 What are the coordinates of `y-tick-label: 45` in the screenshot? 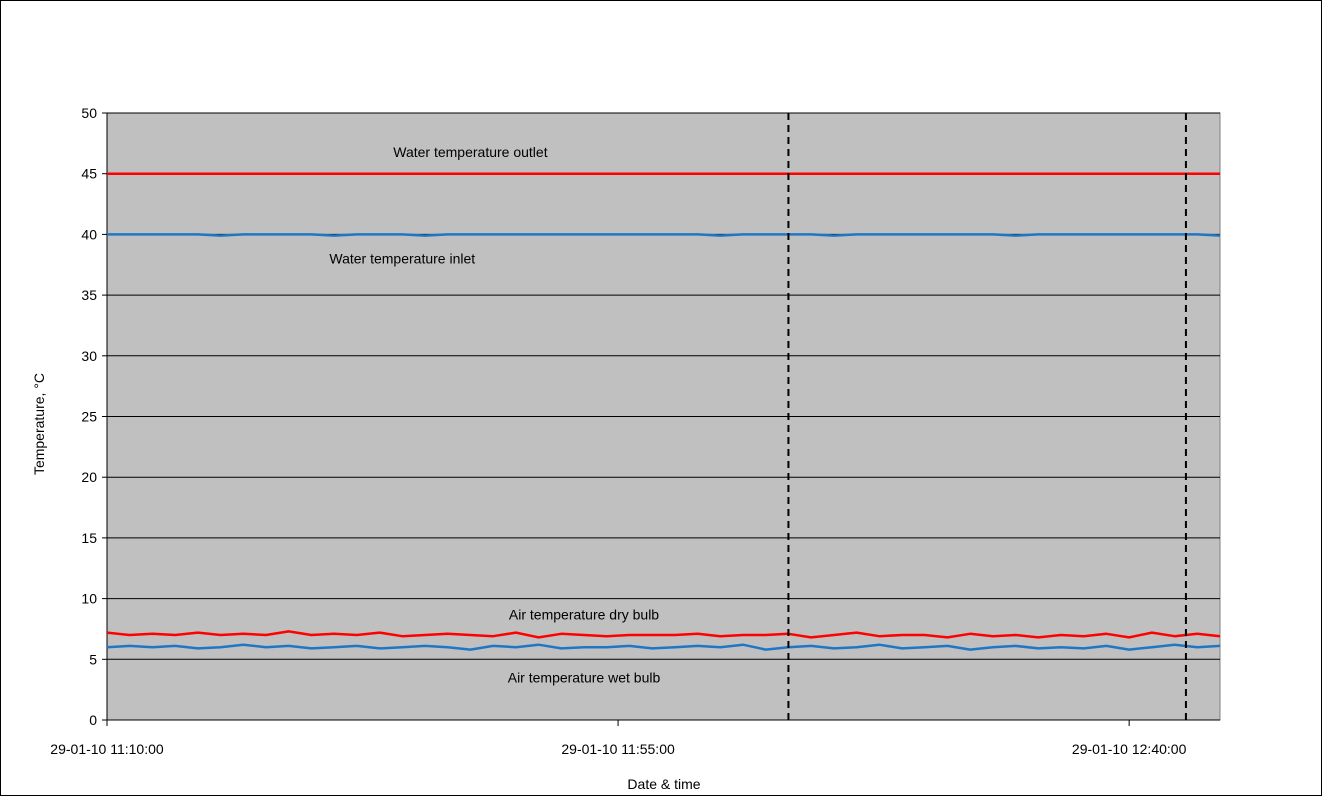 It's located at (89, 174).